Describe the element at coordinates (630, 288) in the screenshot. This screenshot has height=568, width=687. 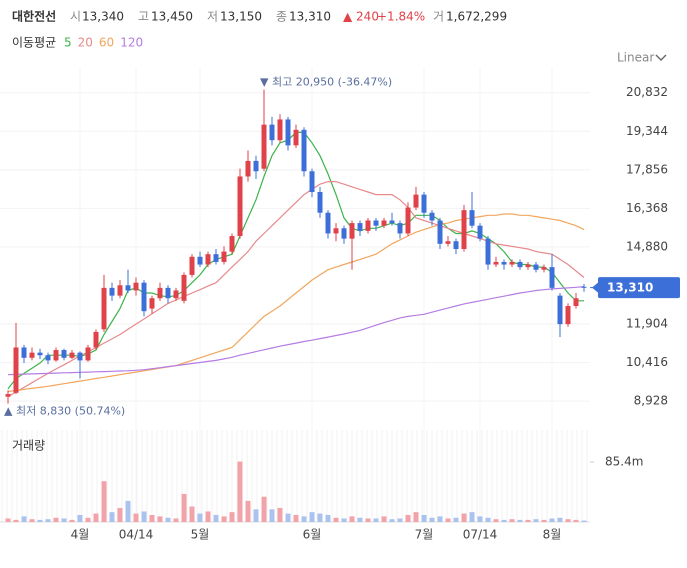
I see `last-price-label: 13,310` at that location.